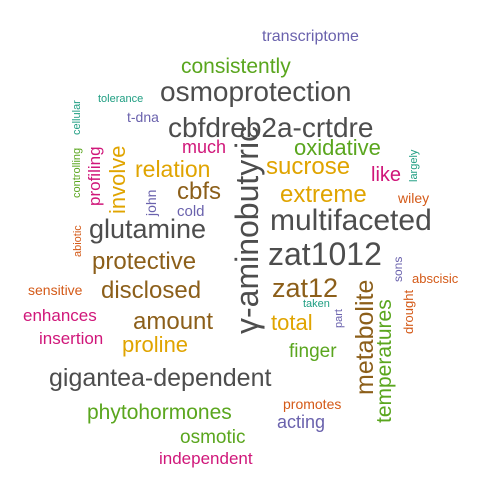 The image size is (500, 500). What do you see at coordinates (337, 147) in the screenshot?
I see `word-oxidative: oxidative` at bounding box center [337, 147].